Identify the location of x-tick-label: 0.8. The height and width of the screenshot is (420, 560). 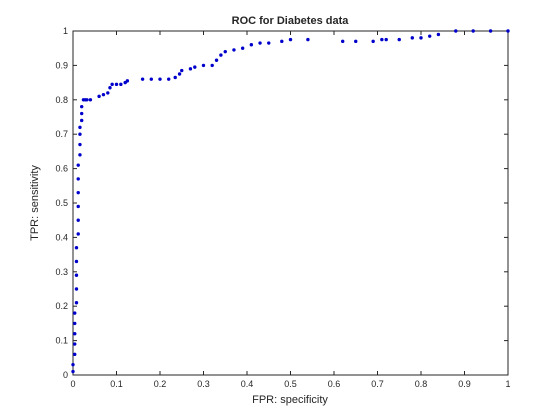
(421, 384).